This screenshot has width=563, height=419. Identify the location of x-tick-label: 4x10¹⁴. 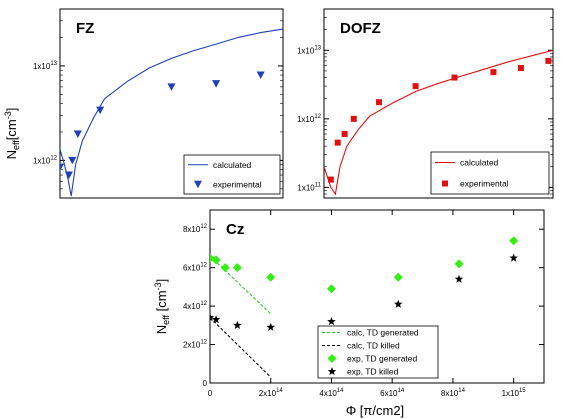
(331, 393).